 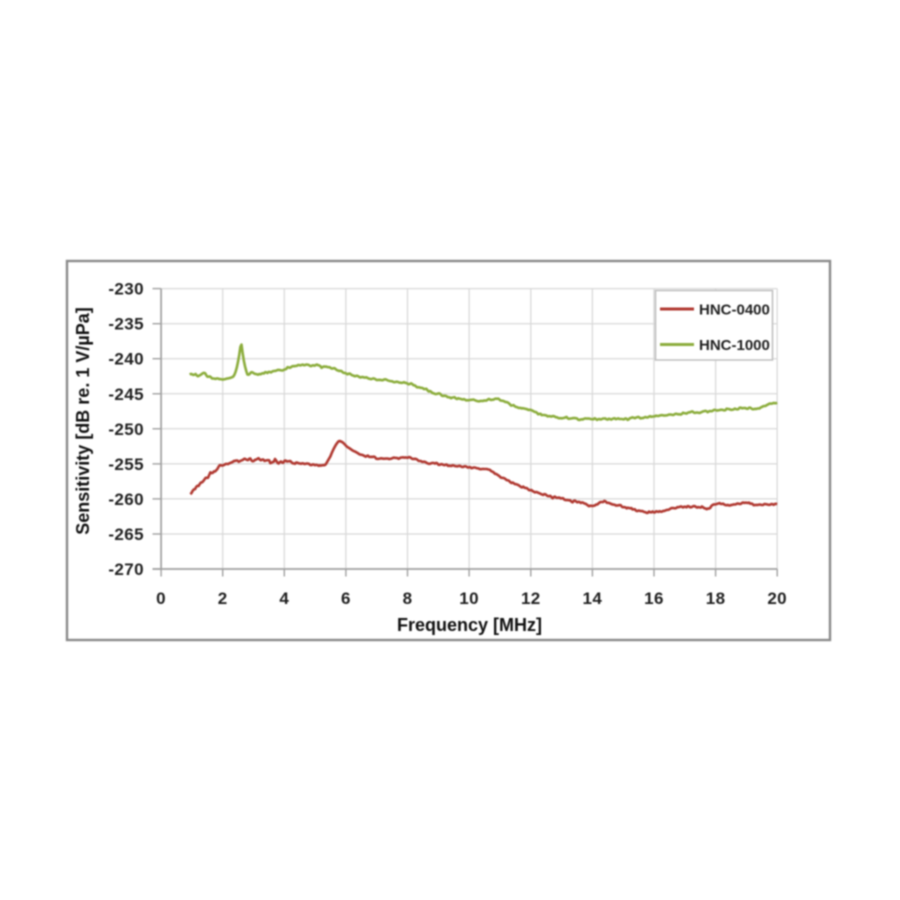 I want to click on svg-text: 8, so click(x=408, y=598).